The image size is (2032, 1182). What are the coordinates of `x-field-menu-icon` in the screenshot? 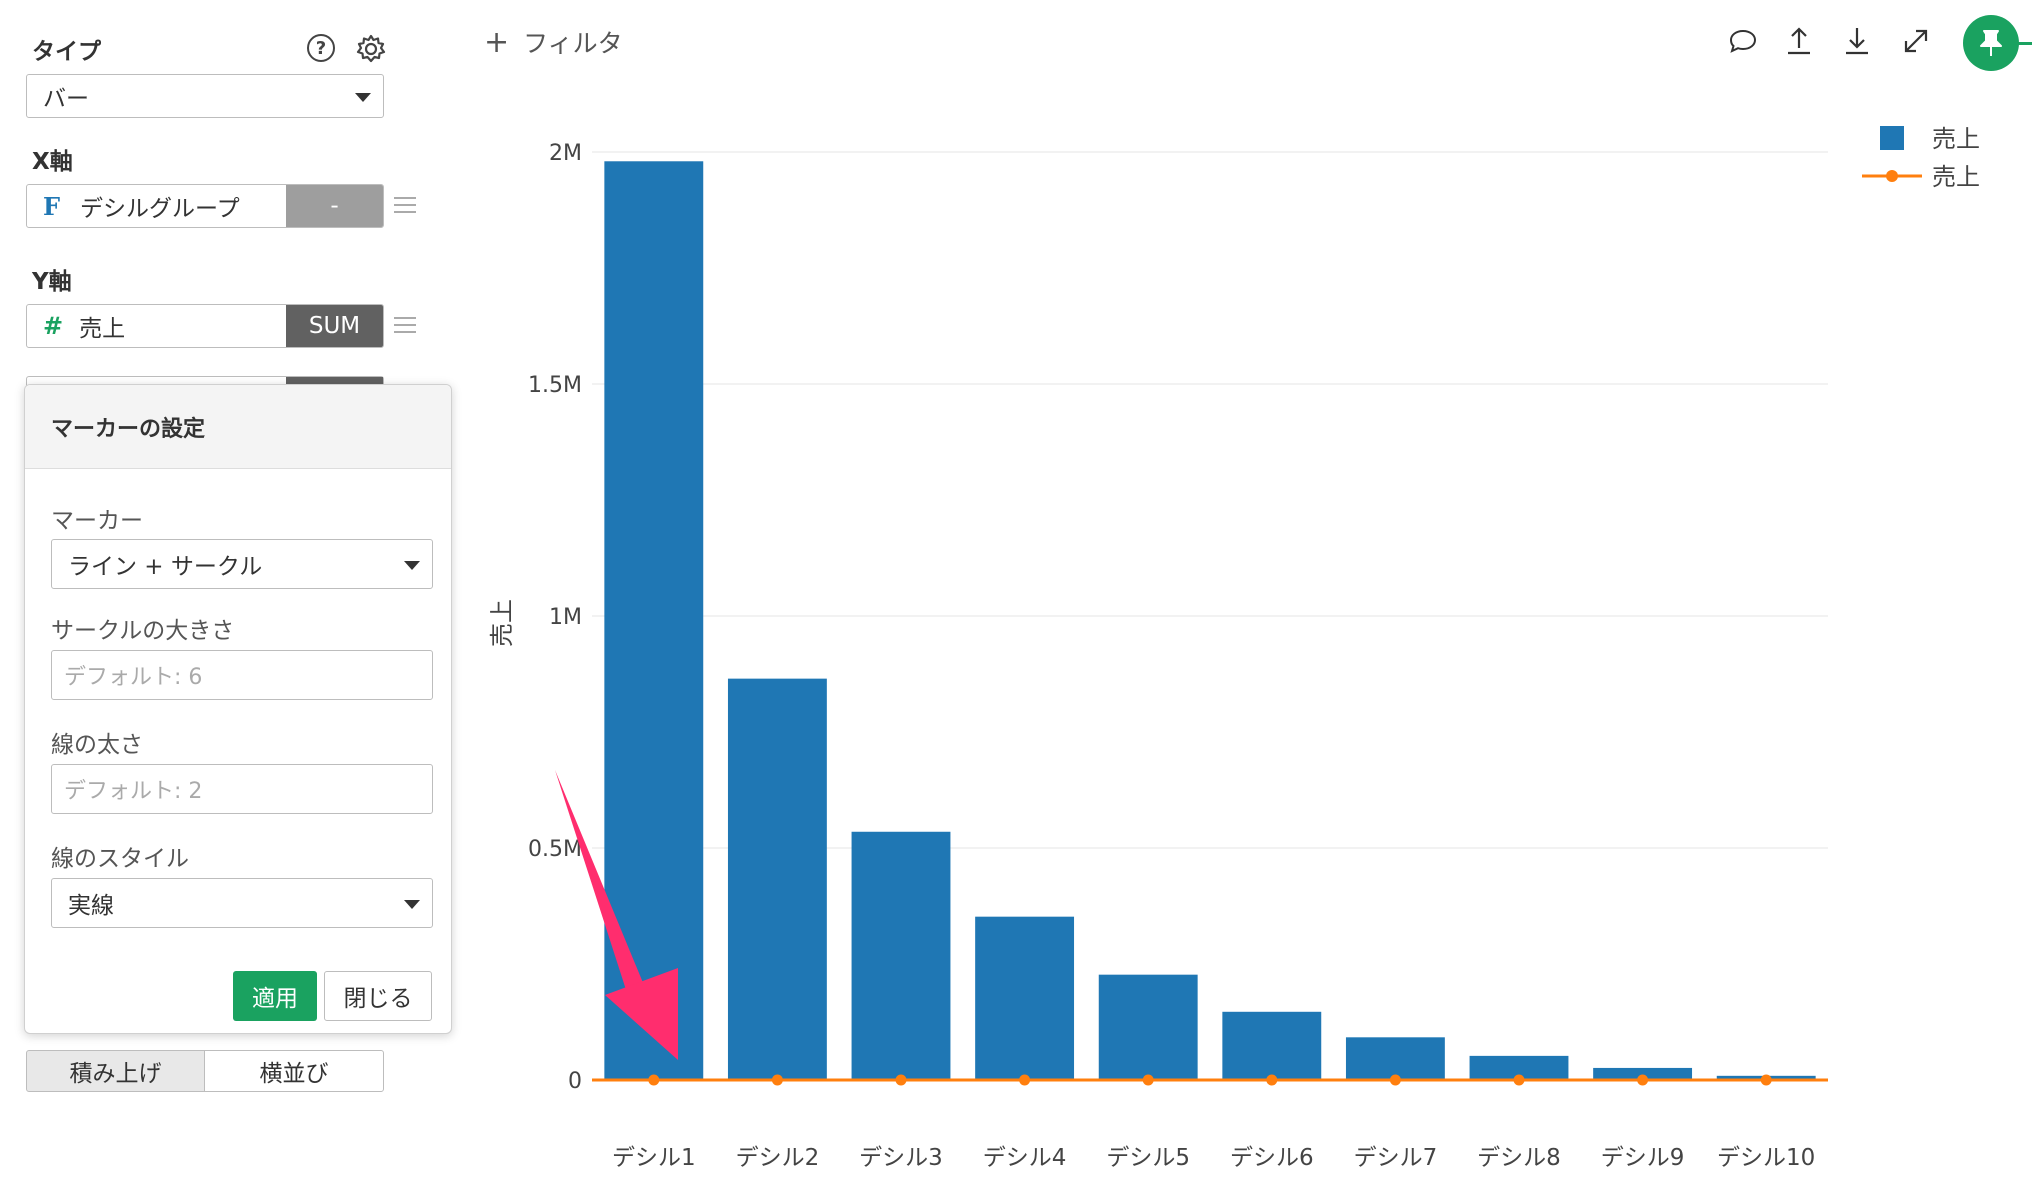 It's located at (405, 205).